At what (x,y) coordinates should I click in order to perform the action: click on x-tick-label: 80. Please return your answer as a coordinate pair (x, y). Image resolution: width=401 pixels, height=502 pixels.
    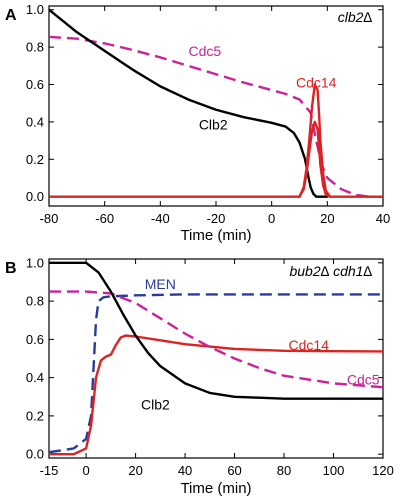
    Looking at the image, I should click on (284, 470).